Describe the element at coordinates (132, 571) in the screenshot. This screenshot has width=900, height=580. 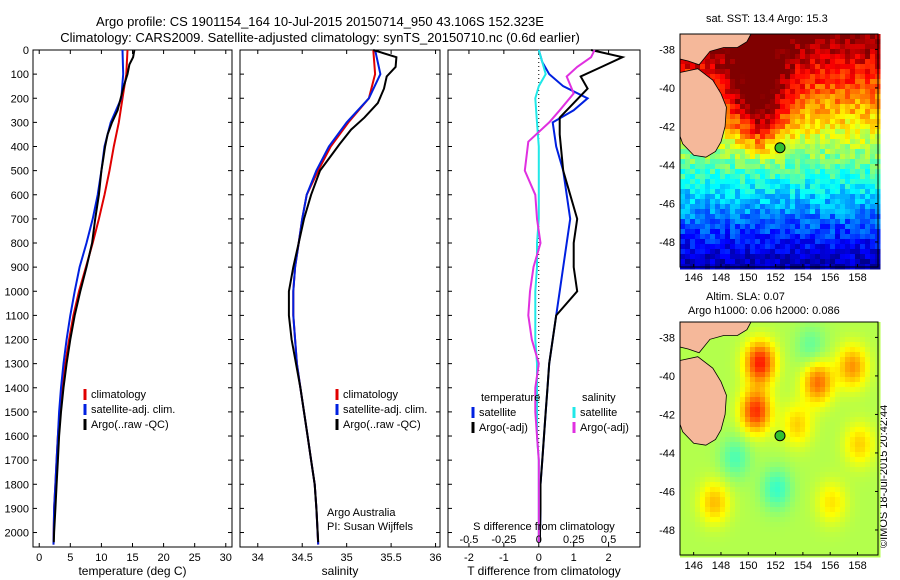
I see `temperature-xlabel: temperature (deg C)` at that location.